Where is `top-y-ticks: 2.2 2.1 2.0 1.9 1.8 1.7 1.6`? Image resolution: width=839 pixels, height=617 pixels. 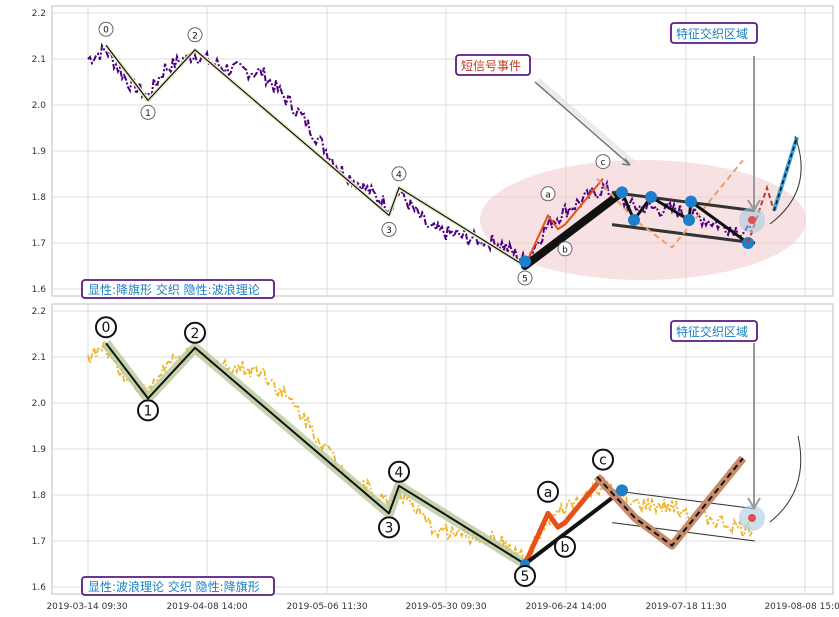
top-y-ticks: 2.2 2.1 2.0 1.9 1.8 1.7 1.6 is located at coordinates (39, 152).